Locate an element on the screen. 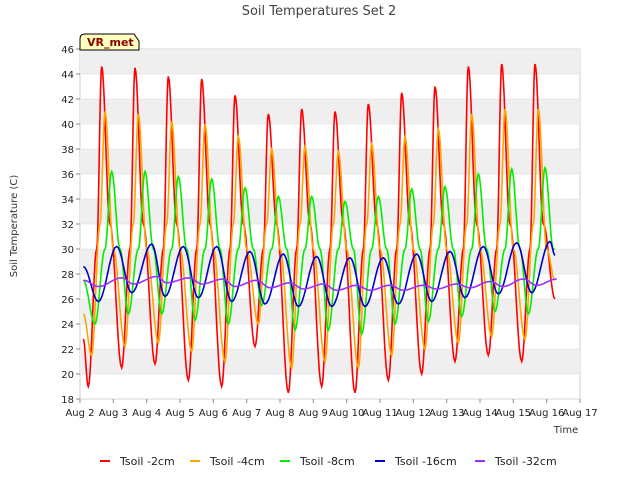 Image resolution: width=640 pixels, height=480 pixels. station-badge: VR_met is located at coordinates (109, 42).